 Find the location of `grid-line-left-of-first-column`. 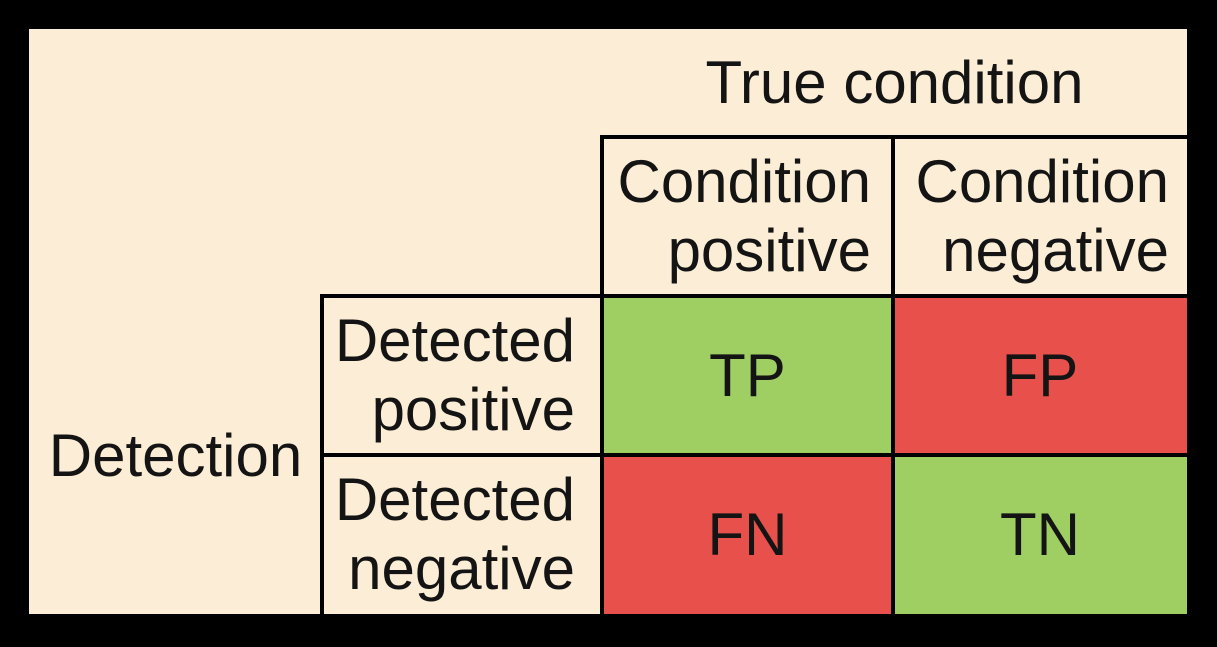

grid-line-left-of-first-column is located at coordinates (602, 374).